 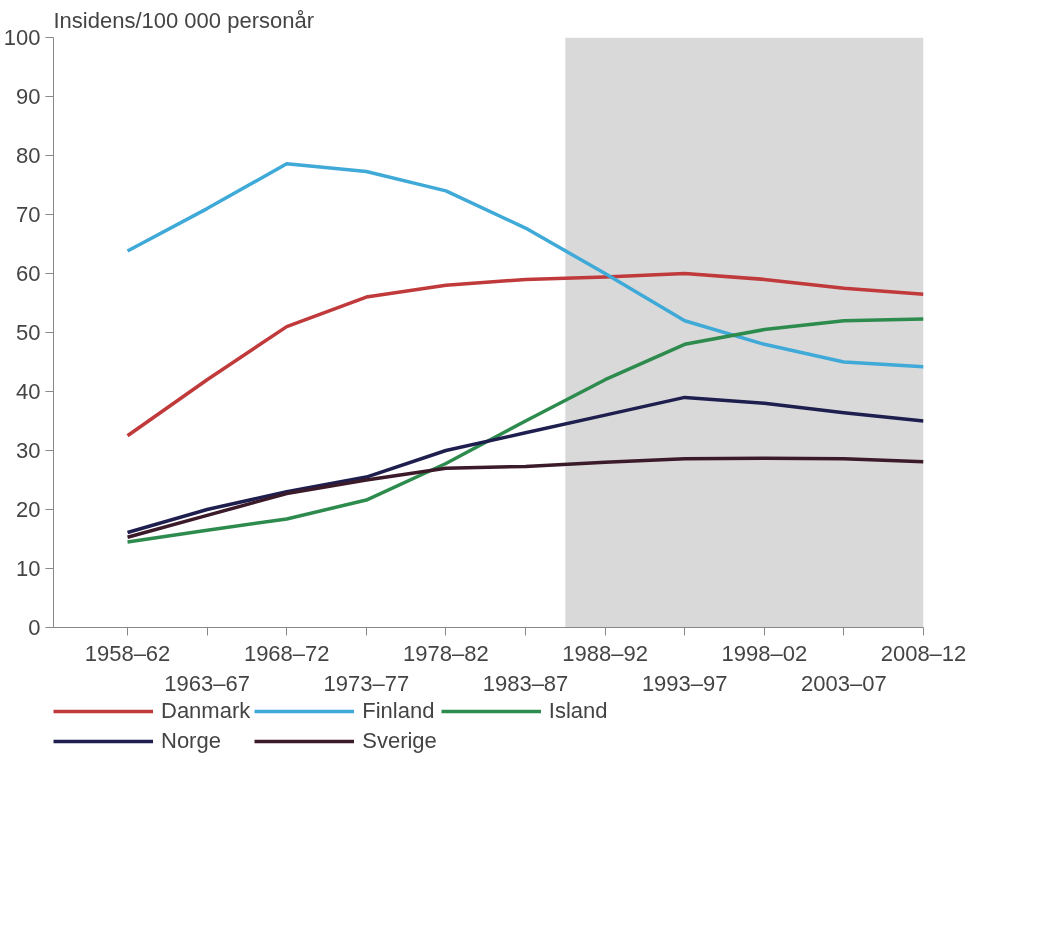 What do you see at coordinates (398, 711) in the screenshot?
I see `legend-label: Finland` at bounding box center [398, 711].